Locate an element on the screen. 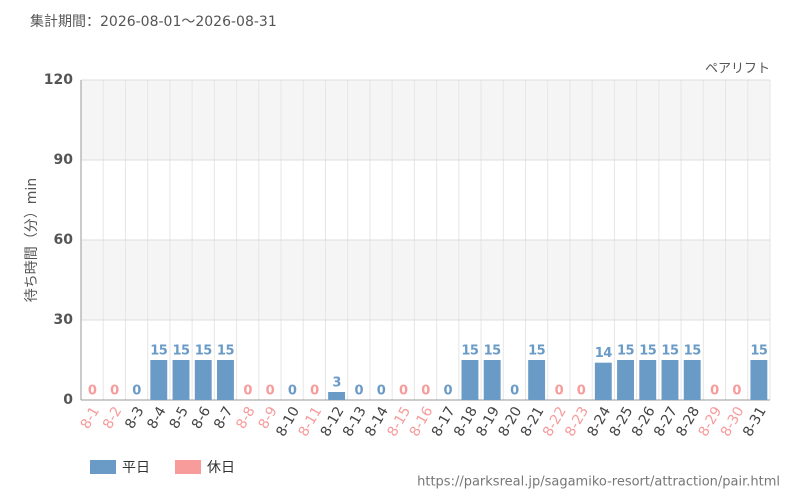 The image size is (800, 500). y-tick-label: 90 is located at coordinates (64, 160).